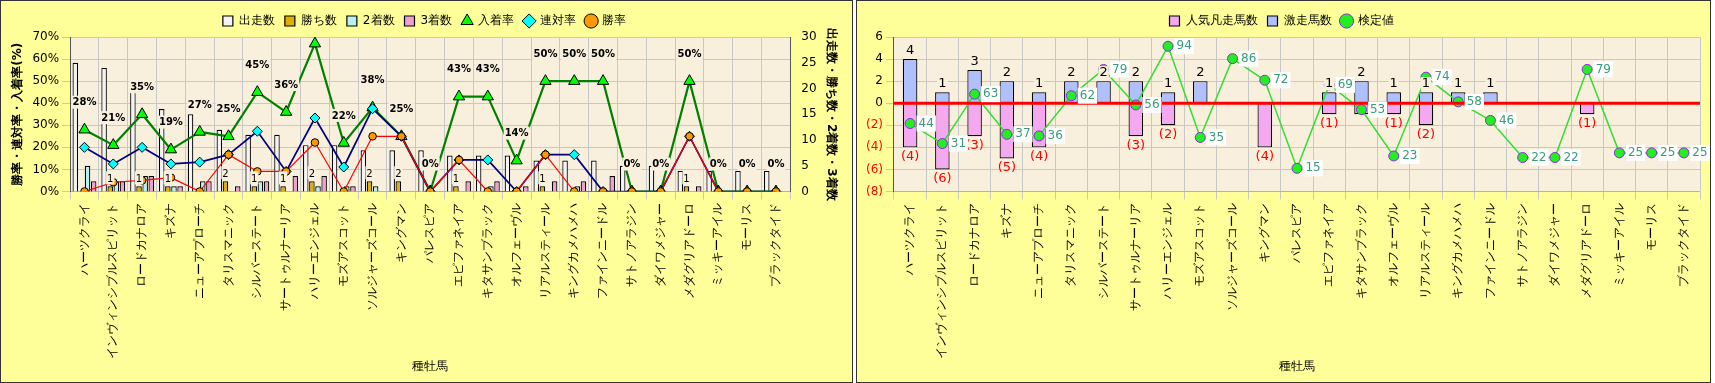  I want to click on data-label: 53, so click(1377, 108).